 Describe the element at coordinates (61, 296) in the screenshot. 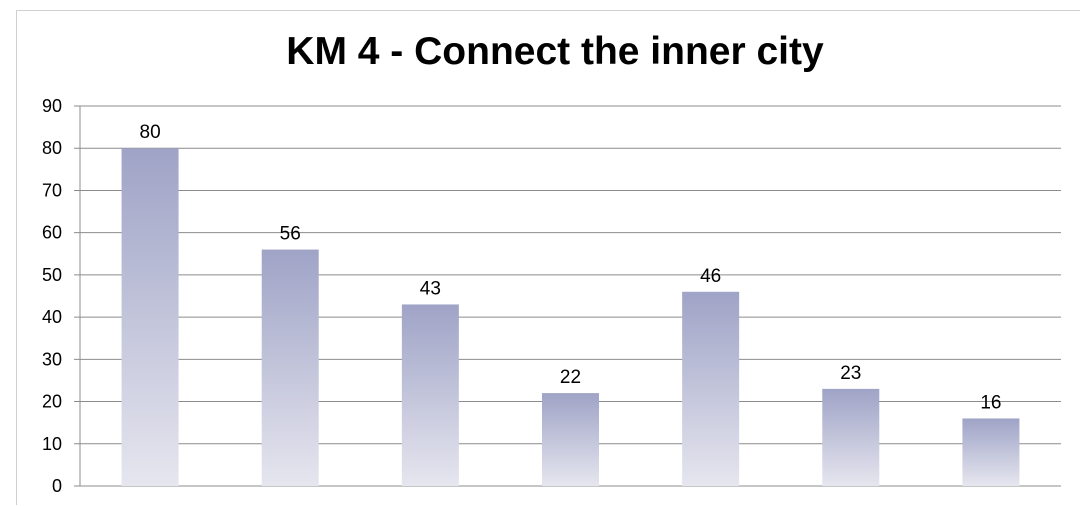

I see `y-axis: 0 10 20 30 40 50 60 70 80 90` at that location.